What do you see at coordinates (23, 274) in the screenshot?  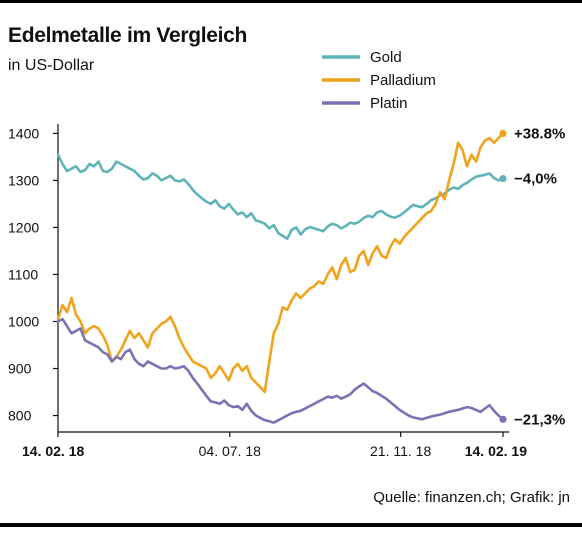 I see `y-tick-label: 1100` at bounding box center [23, 274].